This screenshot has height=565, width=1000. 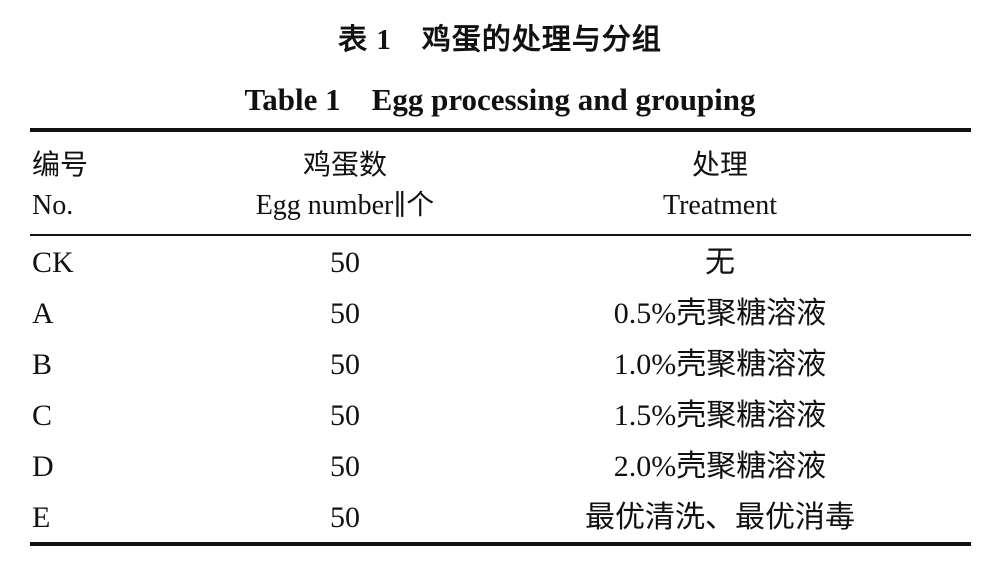 I want to click on row-treatment: 1.5%壳聚糖溶液, so click(x=720, y=415).